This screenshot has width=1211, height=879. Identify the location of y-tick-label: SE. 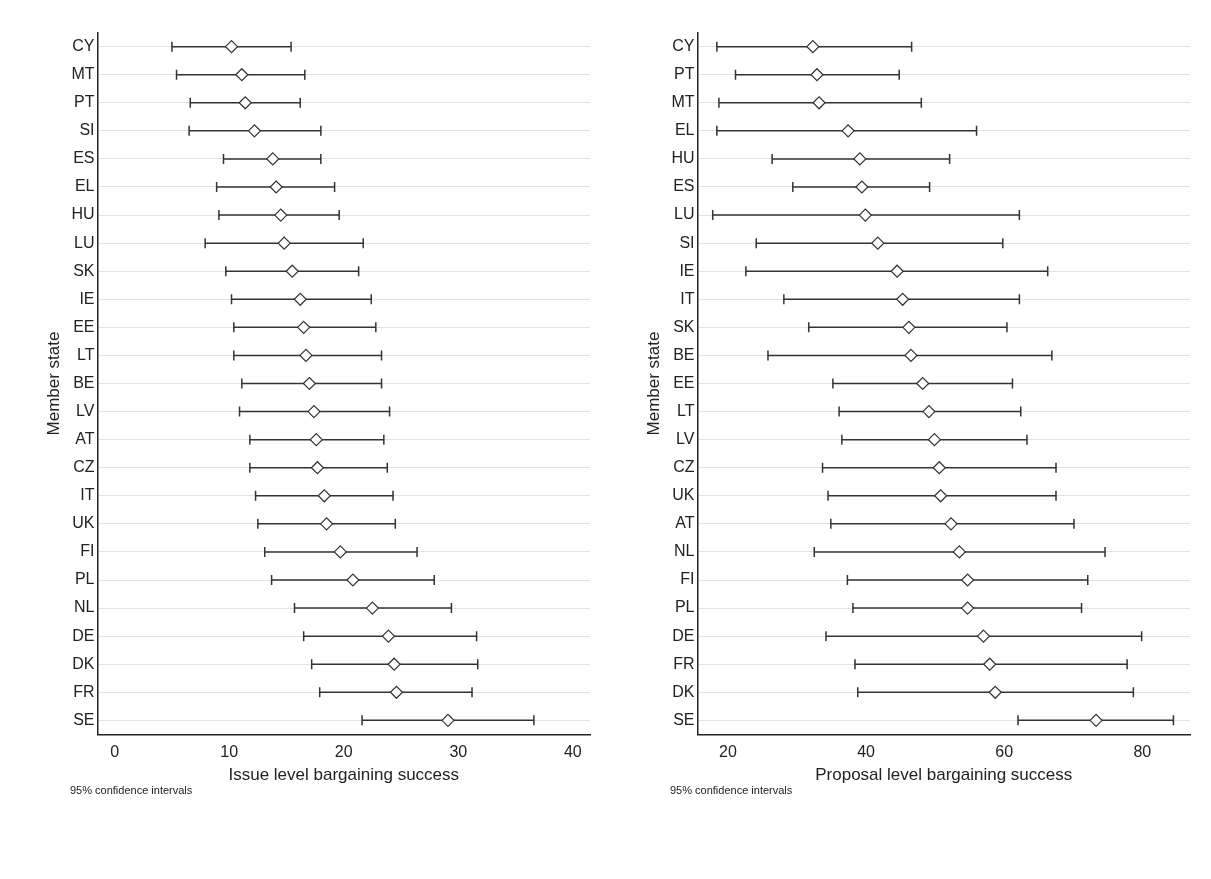
(684, 719).